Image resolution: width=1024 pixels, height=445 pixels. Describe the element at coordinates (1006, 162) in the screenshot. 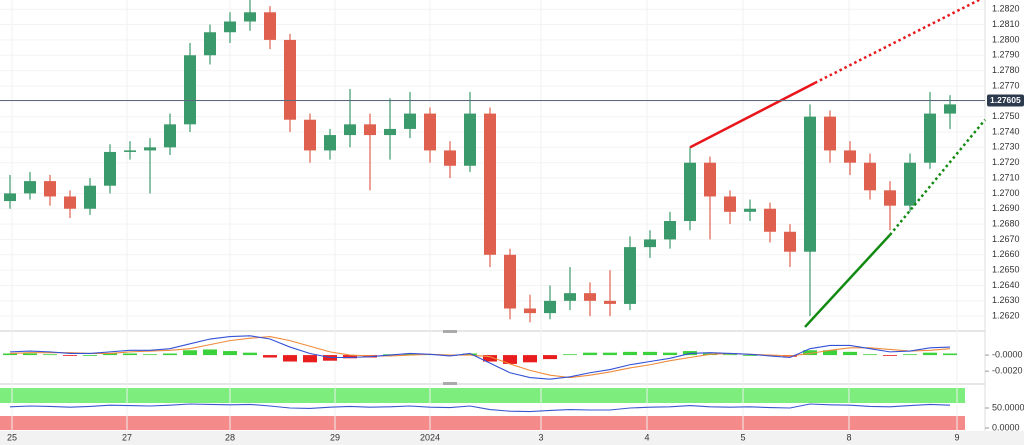

I see `y-tick-label: 1.2720` at that location.